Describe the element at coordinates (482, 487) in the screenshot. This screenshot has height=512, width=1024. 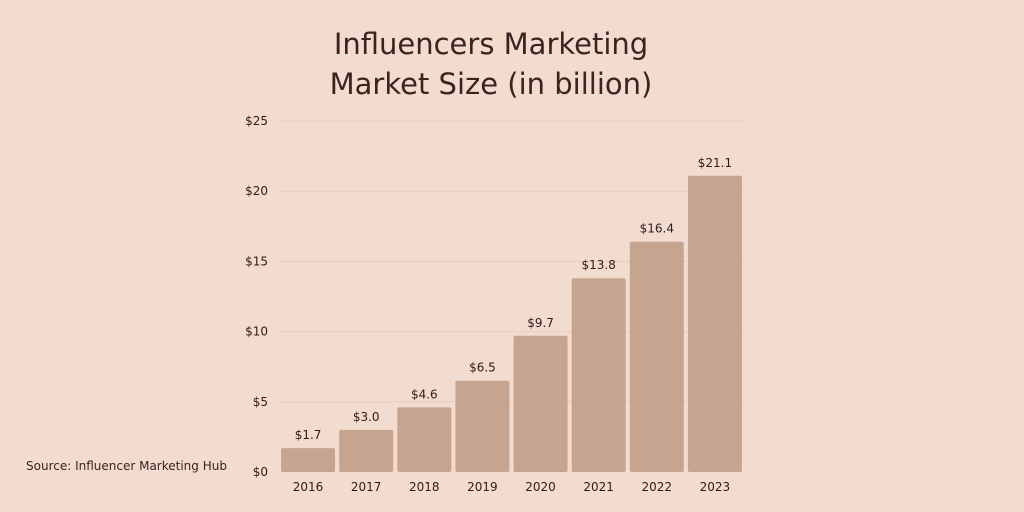
I see `x-tick-label: 2019` at that location.